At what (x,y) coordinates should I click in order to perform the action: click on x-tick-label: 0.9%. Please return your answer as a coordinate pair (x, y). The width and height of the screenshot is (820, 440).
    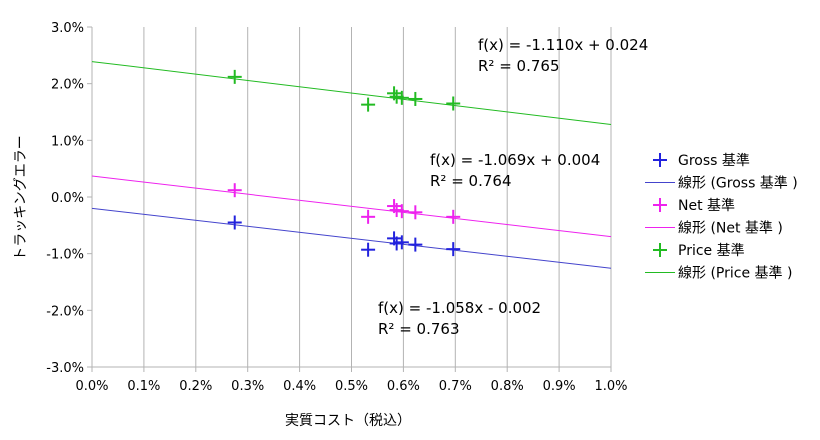
    Looking at the image, I should click on (559, 386).